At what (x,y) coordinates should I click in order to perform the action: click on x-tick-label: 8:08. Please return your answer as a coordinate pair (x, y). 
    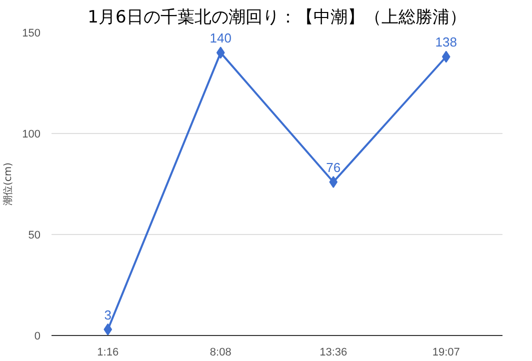
    Looking at the image, I should click on (221, 352).